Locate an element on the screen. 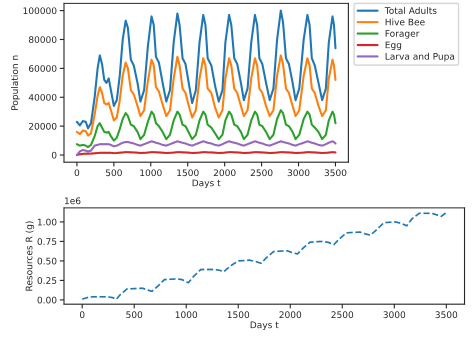 This screenshot has width=474, height=338. legend-label: Total Adults is located at coordinates (410, 10).